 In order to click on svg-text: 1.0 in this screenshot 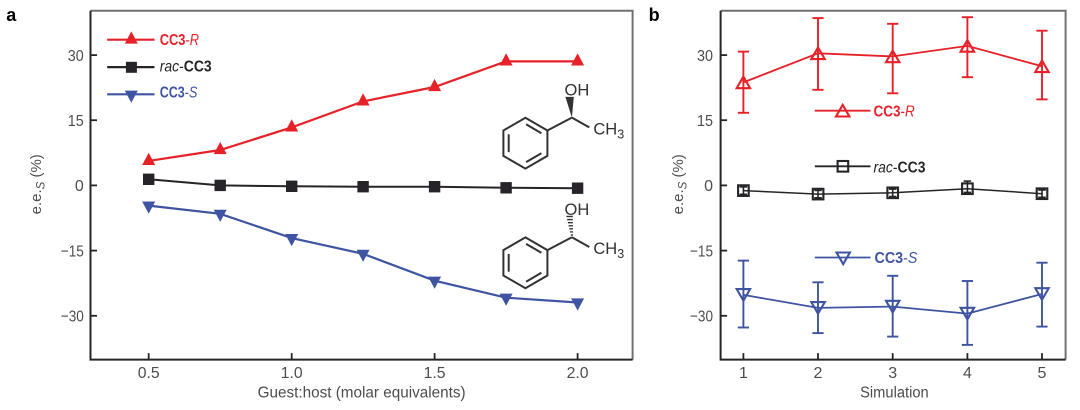, I will do `click(292, 373)`.